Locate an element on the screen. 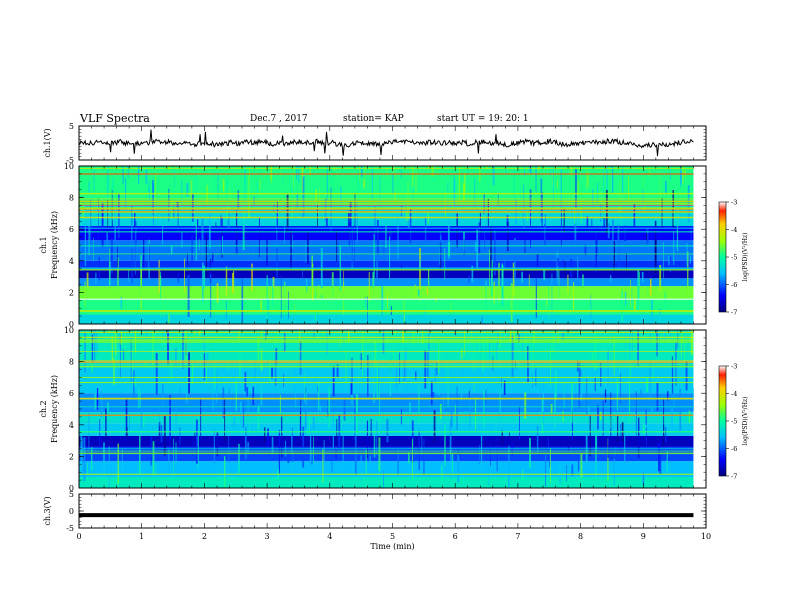 Image resolution: width=792 pixels, height=612 pixels. y-tick-label: 2 is located at coordinates (71, 456).